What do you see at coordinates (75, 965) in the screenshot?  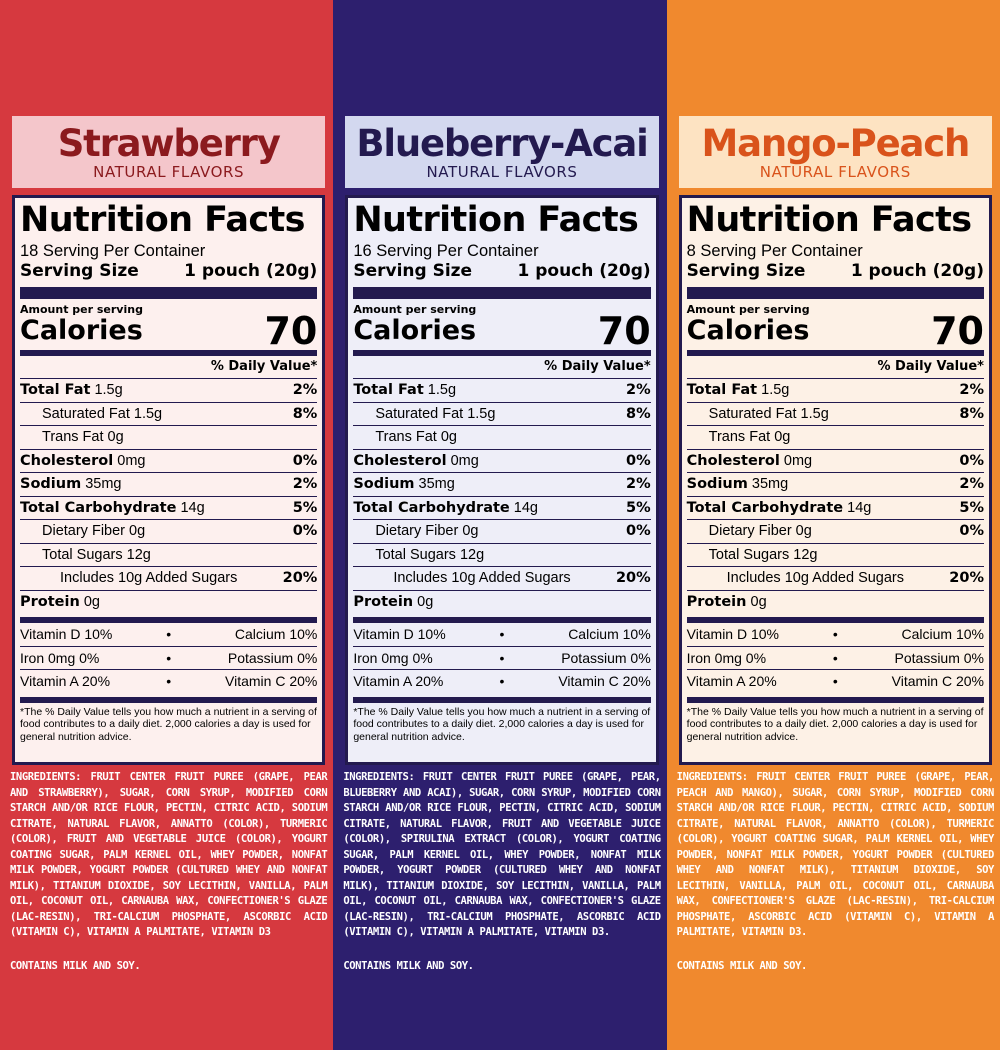 I see `allergen-statement: CONTAINS MILK AND SOY.` at bounding box center [75, 965].